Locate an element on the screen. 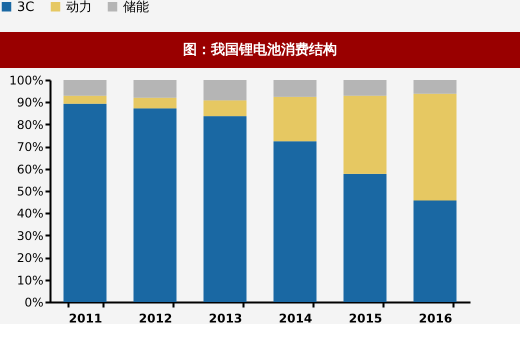 Image resolution: width=520 pixels, height=338 pixels. x-tick-label: 2014 is located at coordinates (295, 319).